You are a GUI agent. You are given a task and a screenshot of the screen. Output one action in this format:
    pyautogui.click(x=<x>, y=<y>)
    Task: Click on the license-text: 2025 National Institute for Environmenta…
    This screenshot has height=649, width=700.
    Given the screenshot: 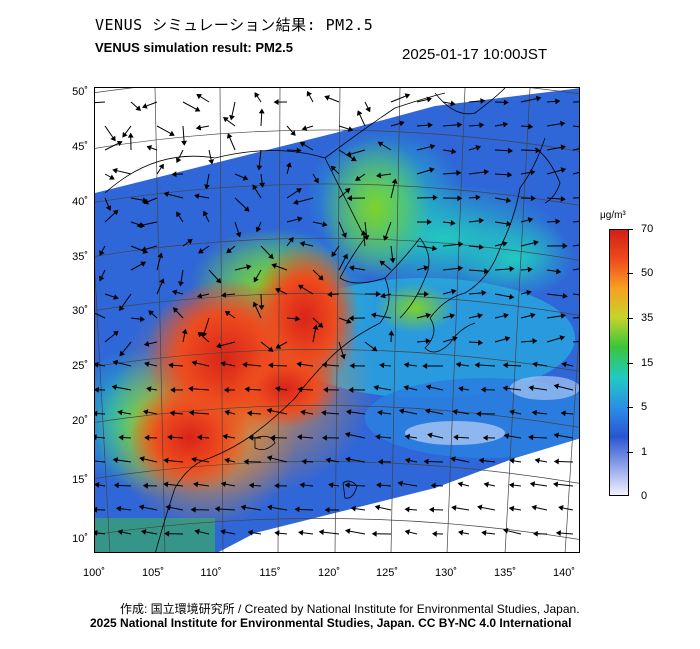 What is the action you would take?
    pyautogui.click(x=331, y=623)
    